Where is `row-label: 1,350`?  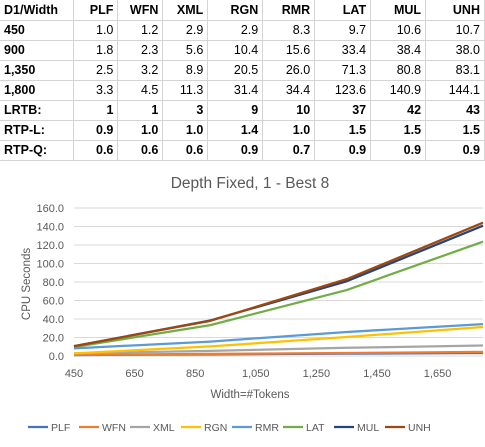 row-label: 1,350 is located at coordinates (37, 70).